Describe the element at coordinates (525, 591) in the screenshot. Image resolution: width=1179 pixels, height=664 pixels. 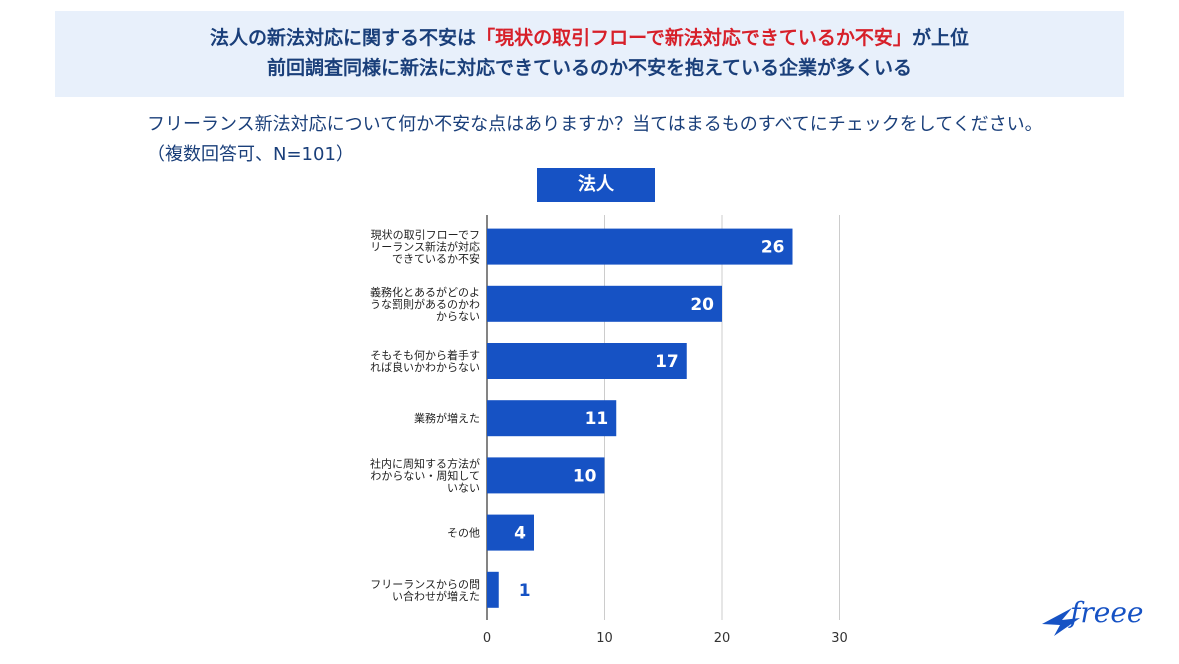
I see `data-label: 1` at that location.